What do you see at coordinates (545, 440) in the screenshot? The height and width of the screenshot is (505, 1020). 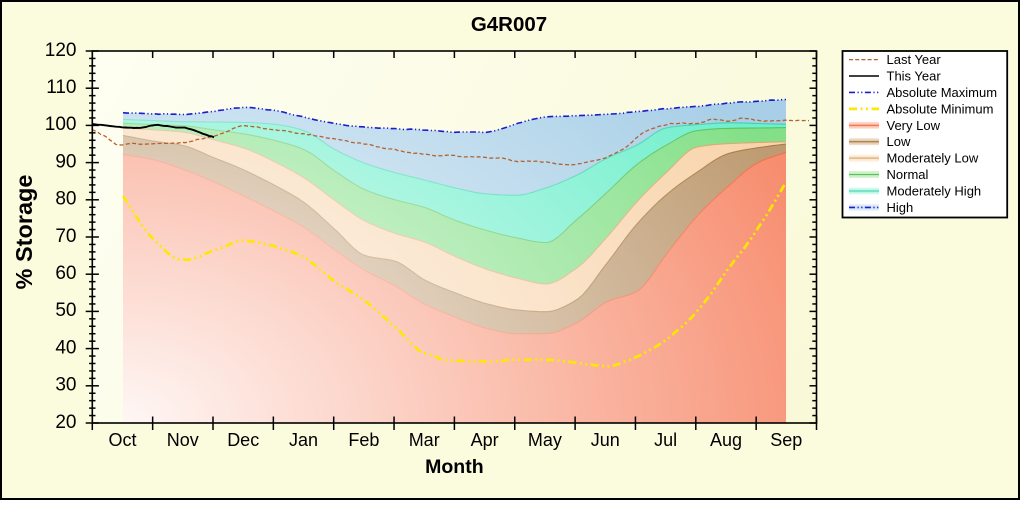 I see `svg-text: May` at bounding box center [545, 440].